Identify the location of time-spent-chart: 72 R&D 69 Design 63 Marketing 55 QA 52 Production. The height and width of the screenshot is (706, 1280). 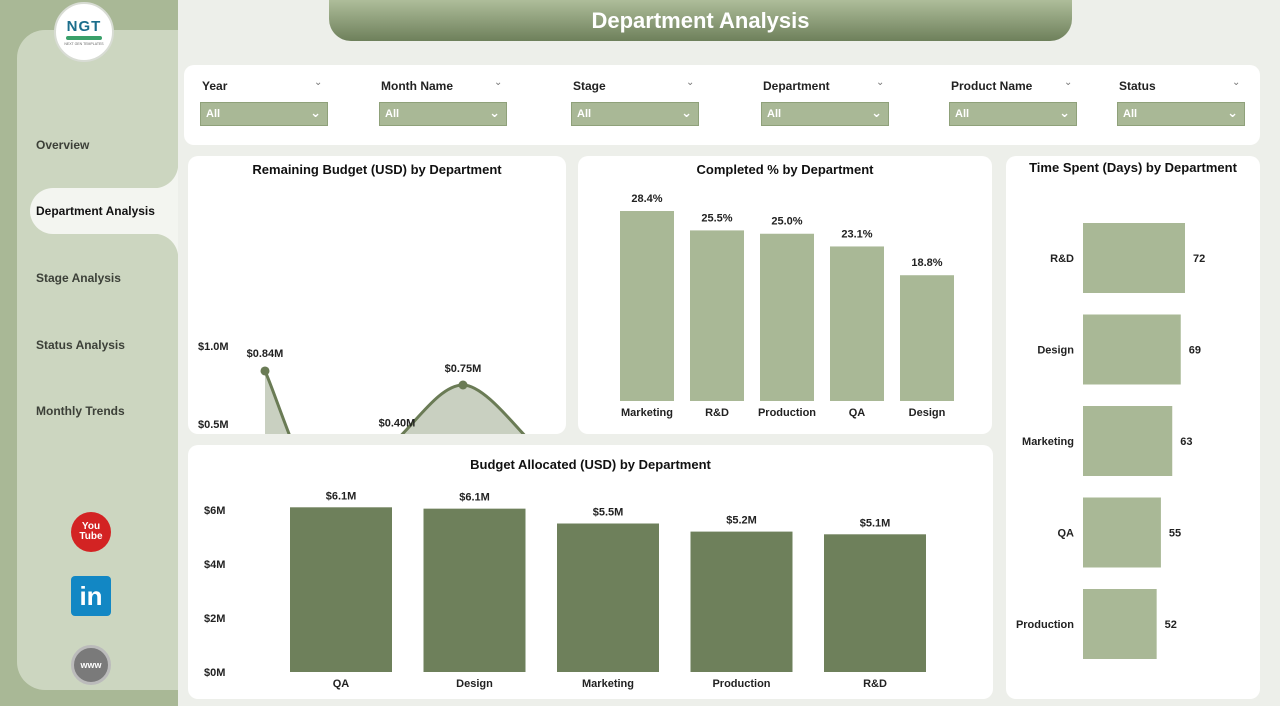
(1110, 441).